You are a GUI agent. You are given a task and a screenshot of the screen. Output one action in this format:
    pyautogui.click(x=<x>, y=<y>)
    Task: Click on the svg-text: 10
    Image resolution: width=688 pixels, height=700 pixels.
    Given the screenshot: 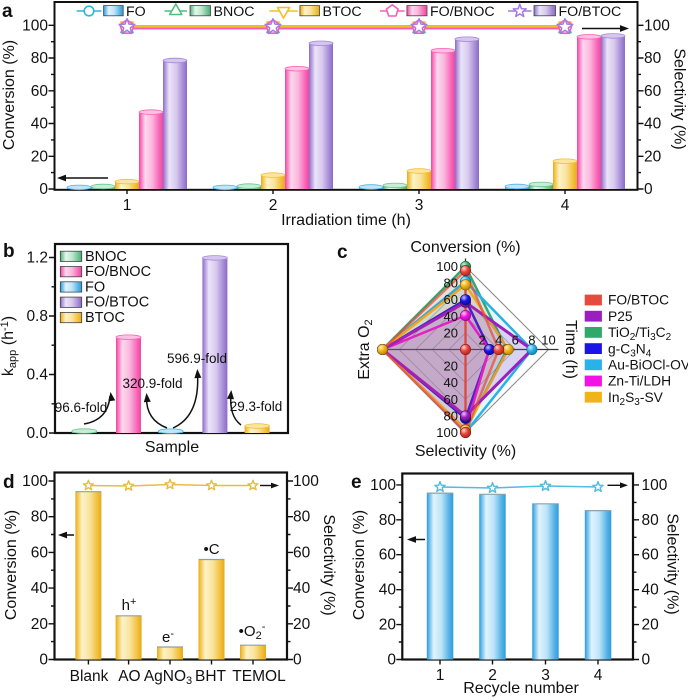 What is the action you would take?
    pyautogui.click(x=548, y=340)
    